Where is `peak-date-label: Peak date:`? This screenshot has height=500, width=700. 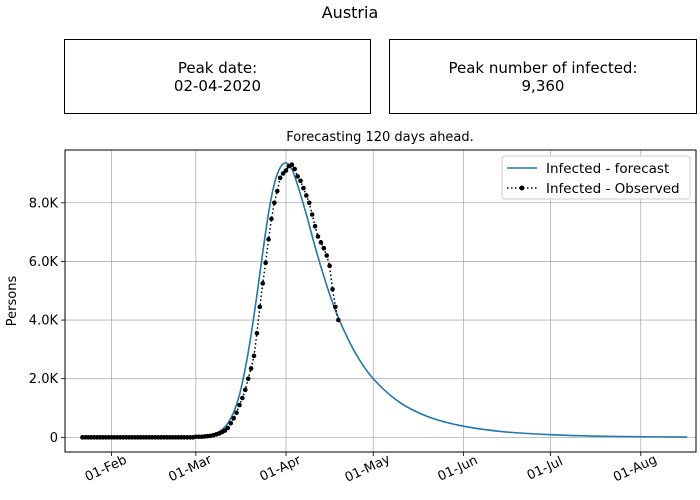 peak-date-label: Peak date: is located at coordinates (217, 67).